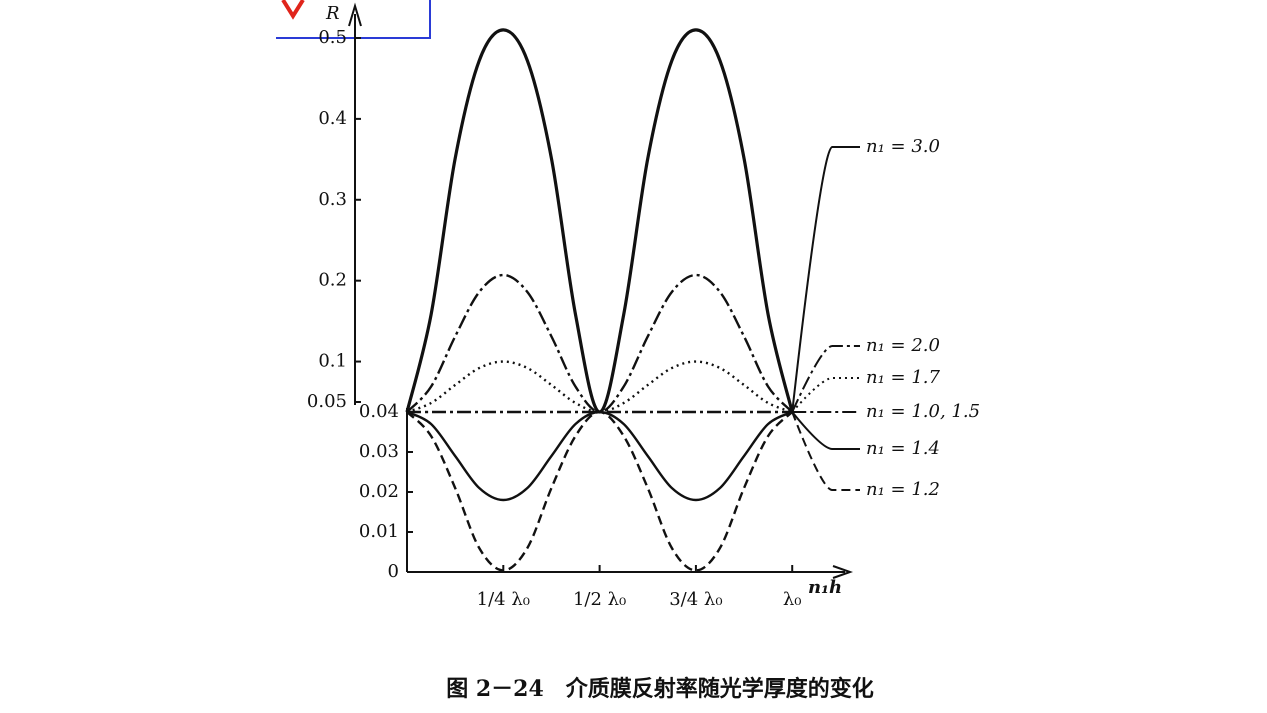  I want to click on y-axis-label: R, so click(332, 13).